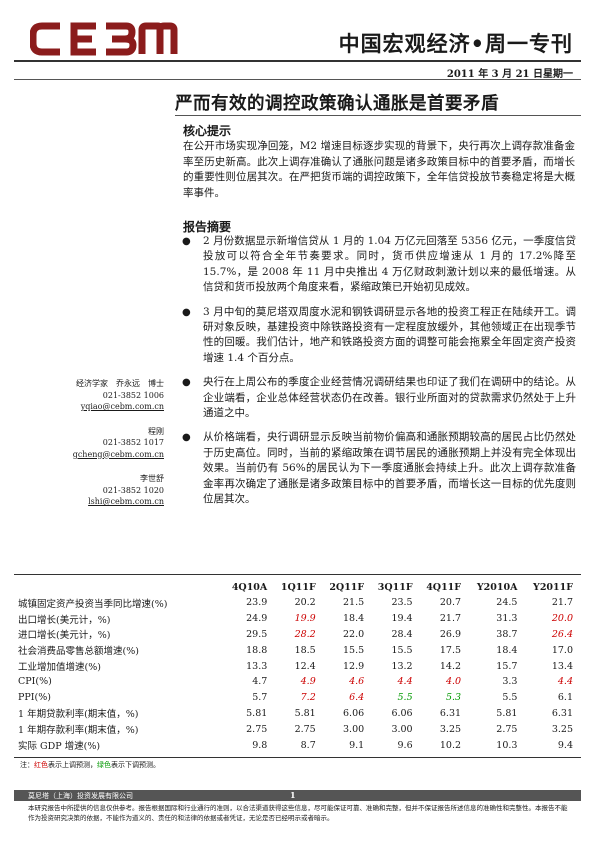 The height and width of the screenshot is (842, 595). I want to click on table-cell: 5.3, so click(453, 698).